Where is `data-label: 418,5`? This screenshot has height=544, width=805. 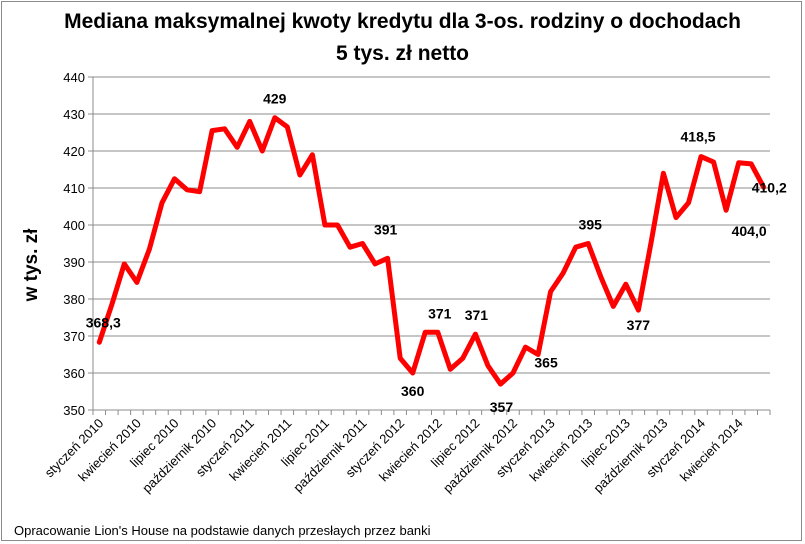 data-label: 418,5 is located at coordinates (698, 137).